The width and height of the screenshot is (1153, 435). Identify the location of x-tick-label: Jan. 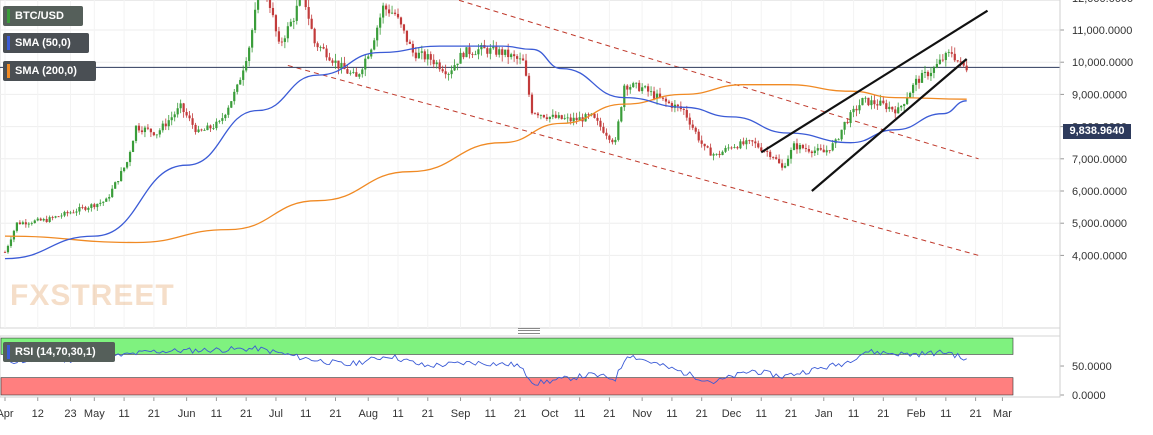
(824, 414).